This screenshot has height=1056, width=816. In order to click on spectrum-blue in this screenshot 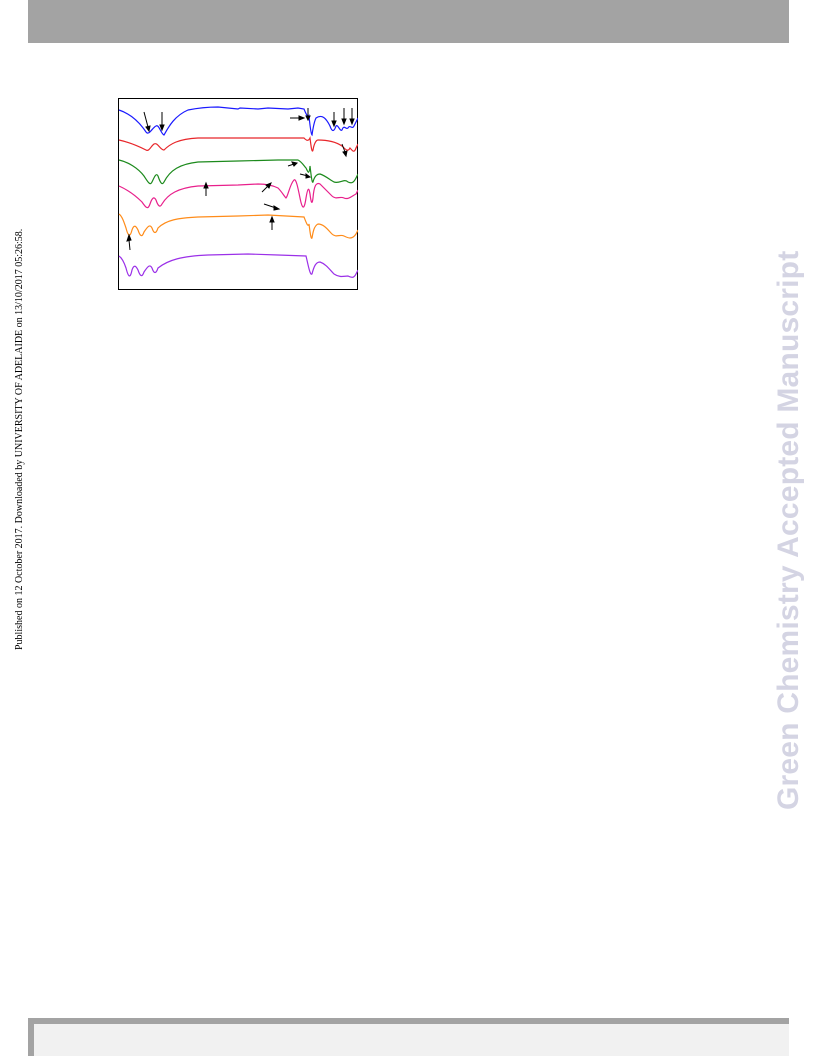, I will do `click(238, 121)`.